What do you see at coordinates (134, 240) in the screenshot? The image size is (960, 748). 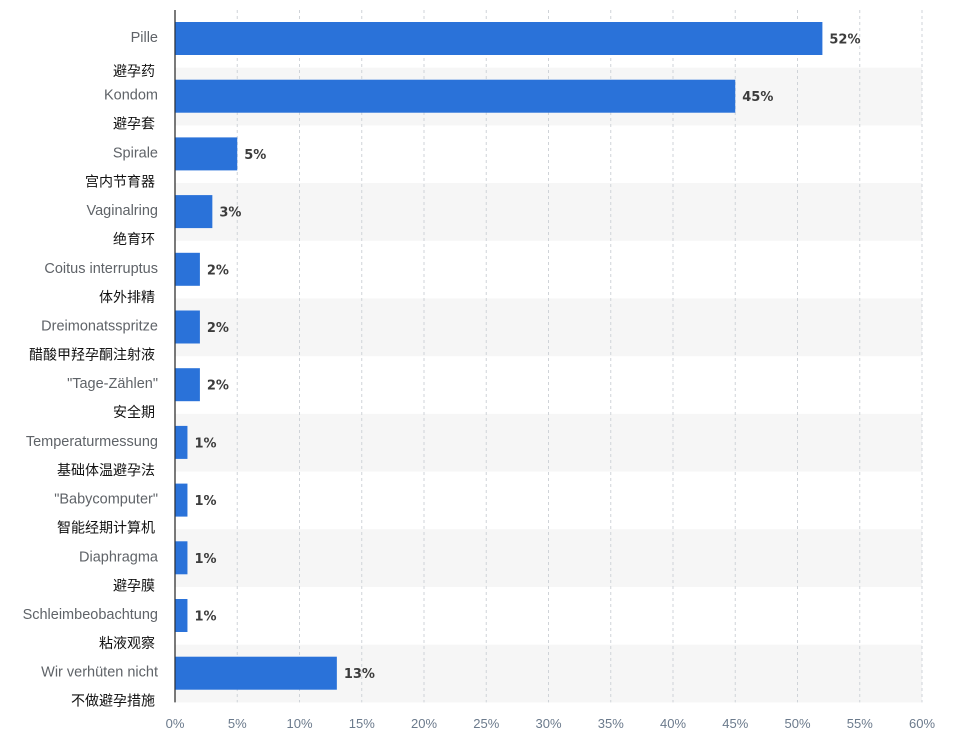 I see `category-translation: 绝育环` at bounding box center [134, 240].